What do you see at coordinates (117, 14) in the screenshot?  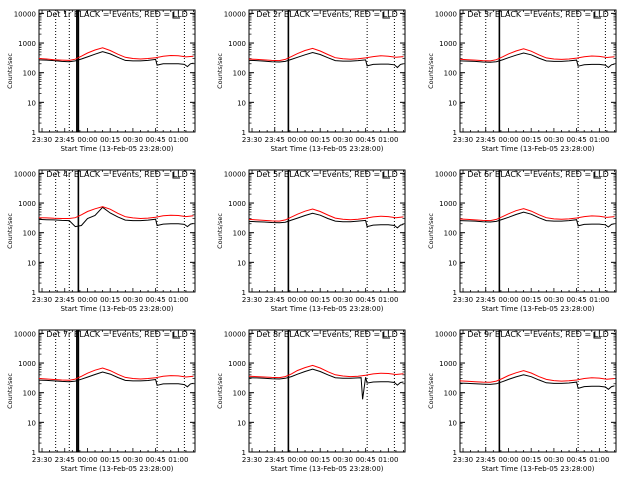 I see `chart-title: Det 1r BLACK = Events, RED = LLD` at bounding box center [117, 14].